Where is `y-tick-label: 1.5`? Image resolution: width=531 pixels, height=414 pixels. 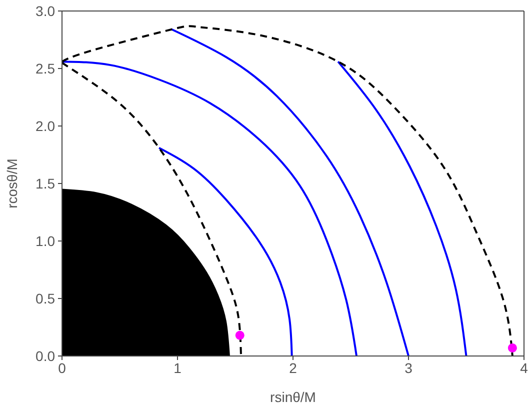
y-tick-label: 1.5 is located at coordinates (46, 183).